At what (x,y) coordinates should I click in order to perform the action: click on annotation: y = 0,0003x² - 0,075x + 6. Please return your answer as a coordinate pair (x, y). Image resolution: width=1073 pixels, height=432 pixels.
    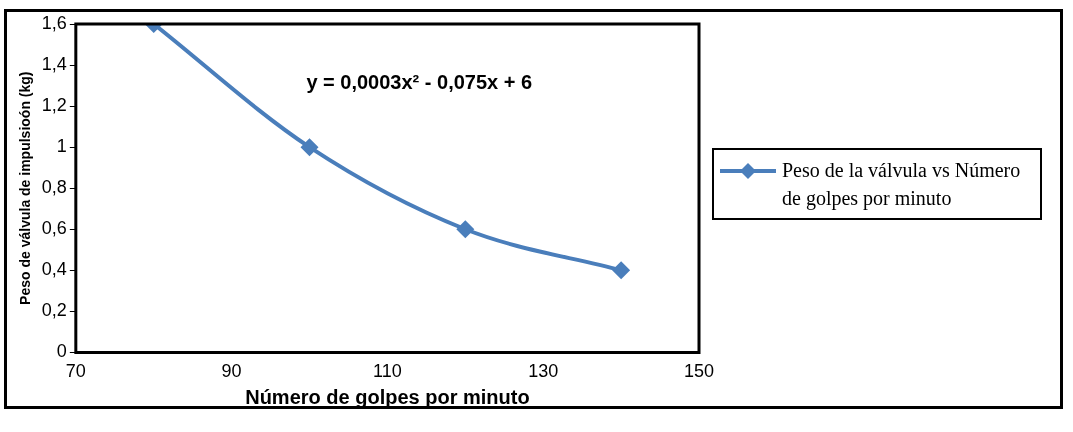
    Looking at the image, I should click on (419, 81).